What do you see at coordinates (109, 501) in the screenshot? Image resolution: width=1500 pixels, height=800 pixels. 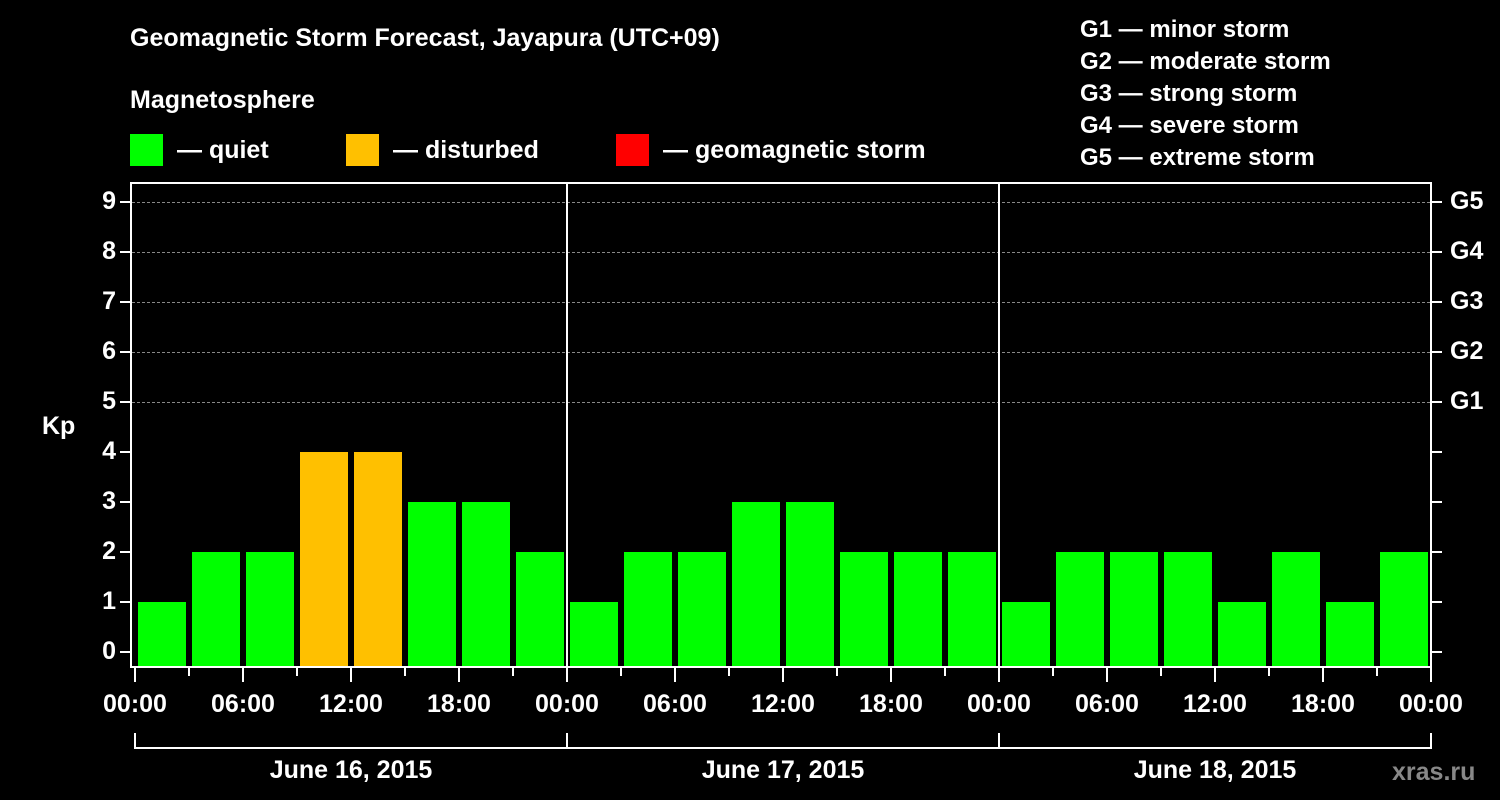 I see `y-tick-label: 3` at bounding box center [109, 501].